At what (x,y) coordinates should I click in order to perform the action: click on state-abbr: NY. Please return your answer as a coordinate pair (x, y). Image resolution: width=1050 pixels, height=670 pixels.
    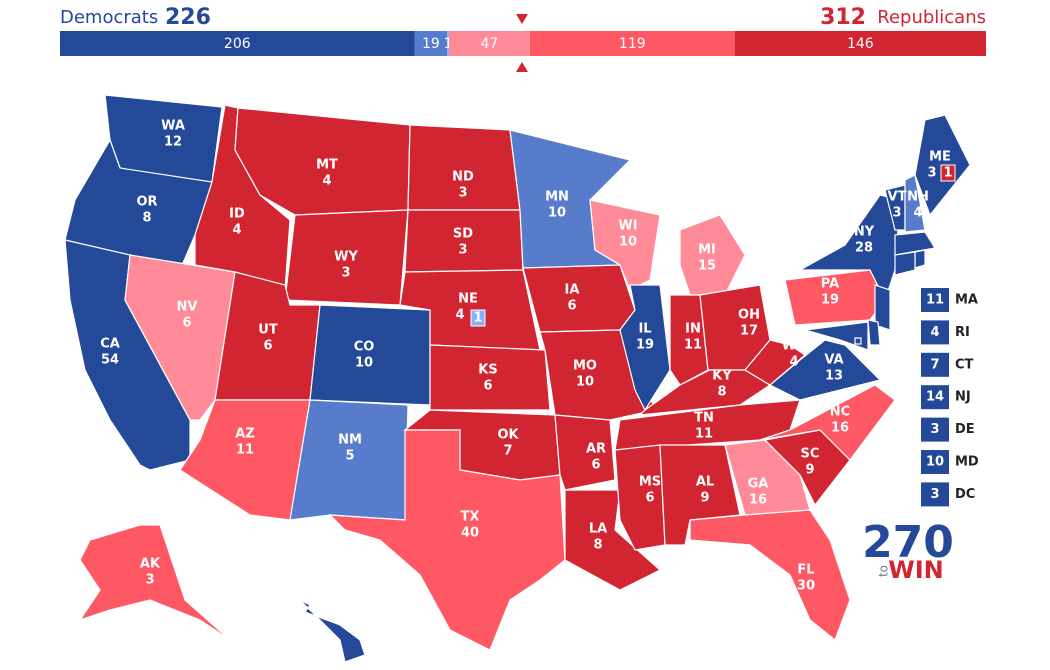
    Looking at the image, I should click on (864, 232).